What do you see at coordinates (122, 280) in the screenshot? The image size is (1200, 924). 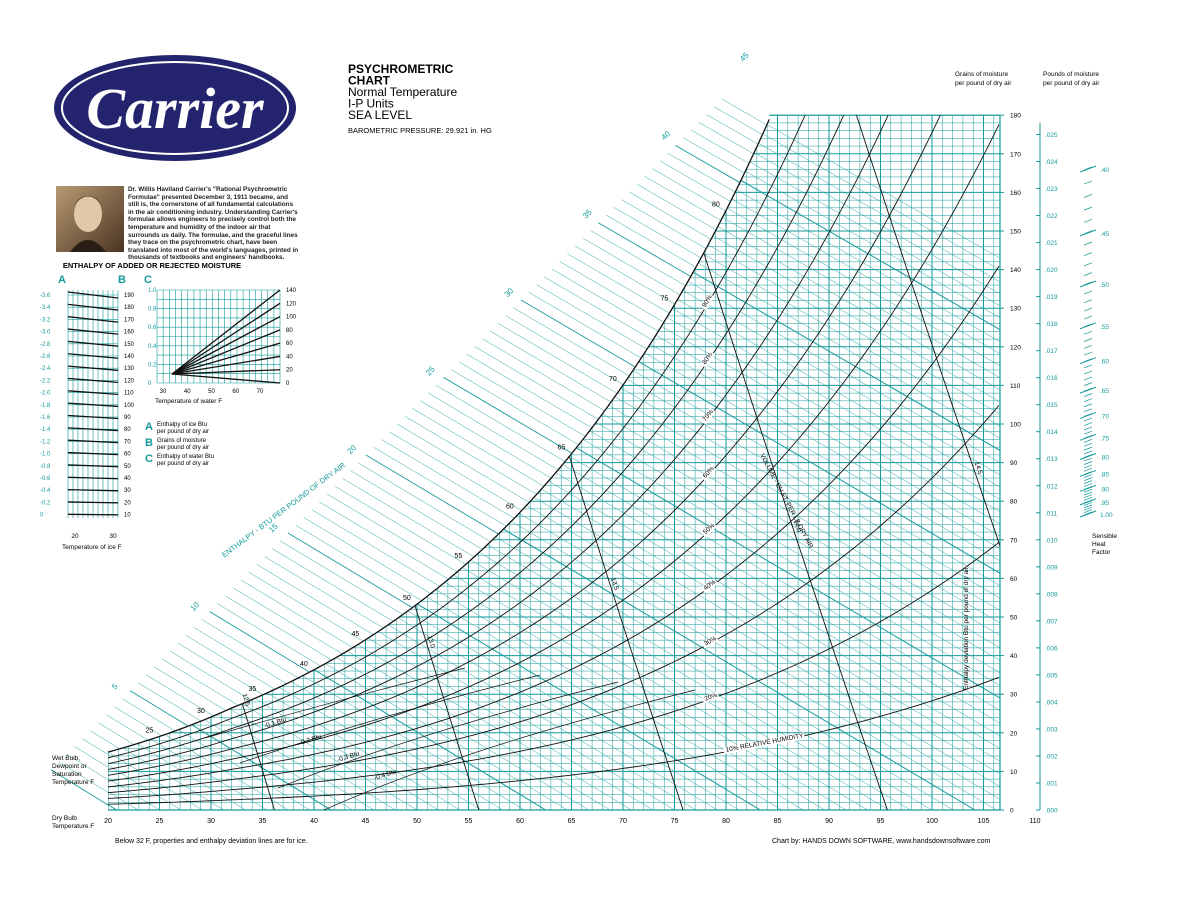 I see `inset-letter: B` at bounding box center [122, 280].